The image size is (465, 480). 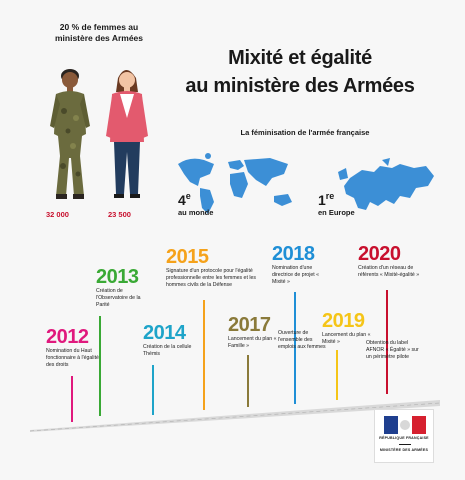 What do you see at coordinates (387, 342) in the screenshot?
I see `stem-2020` at bounding box center [387, 342].